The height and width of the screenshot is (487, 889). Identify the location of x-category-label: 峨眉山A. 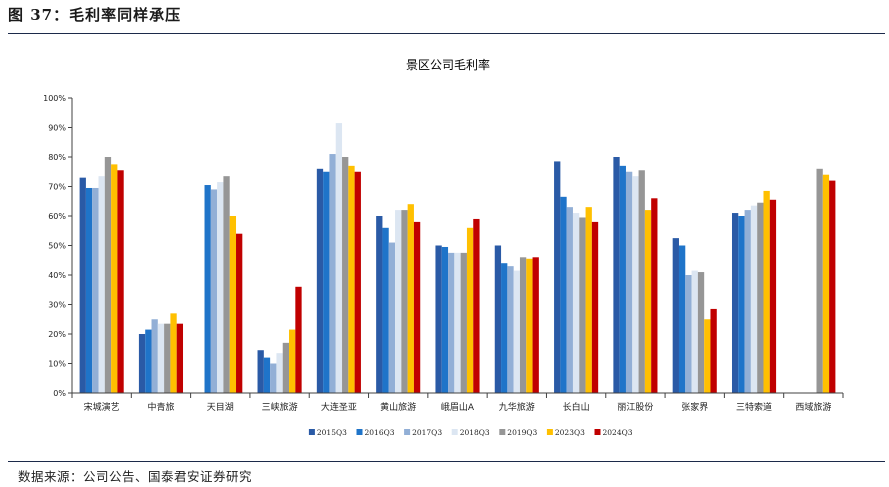
(458, 407).